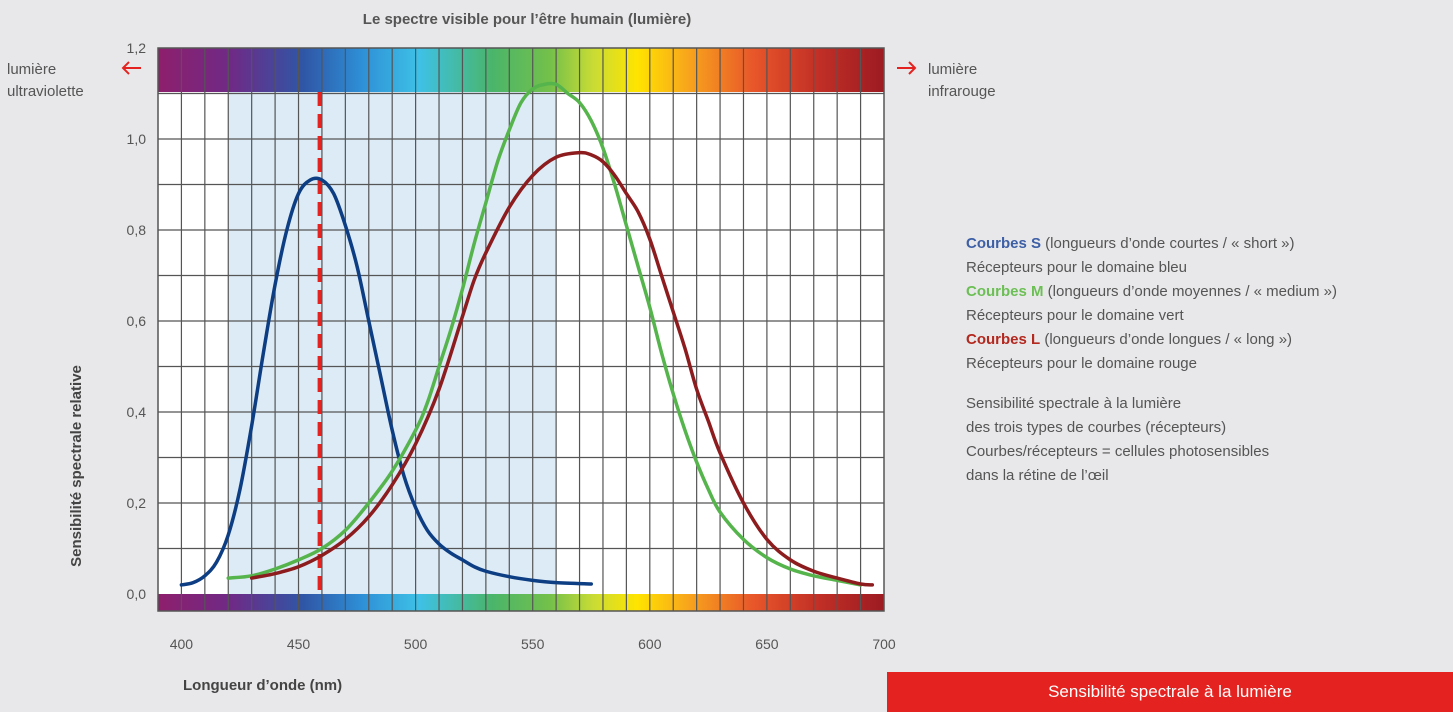 The width and height of the screenshot is (1453, 712). Describe the element at coordinates (767, 644) in the screenshot. I see `x-tick-label: 650` at that location.